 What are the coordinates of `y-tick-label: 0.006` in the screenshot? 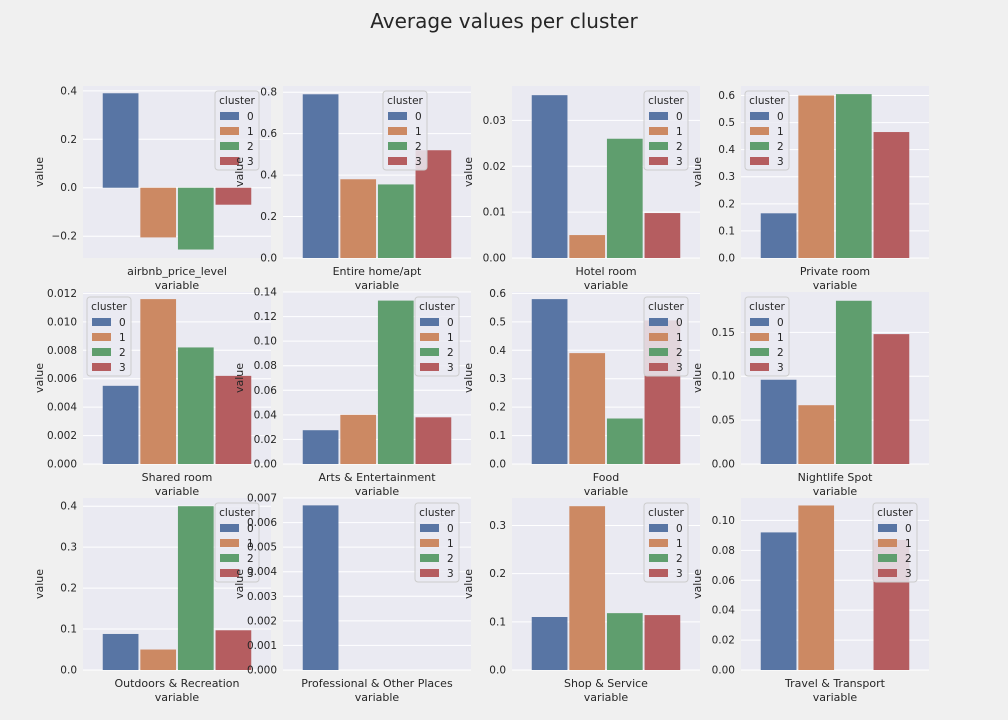 It's located at (62, 379).